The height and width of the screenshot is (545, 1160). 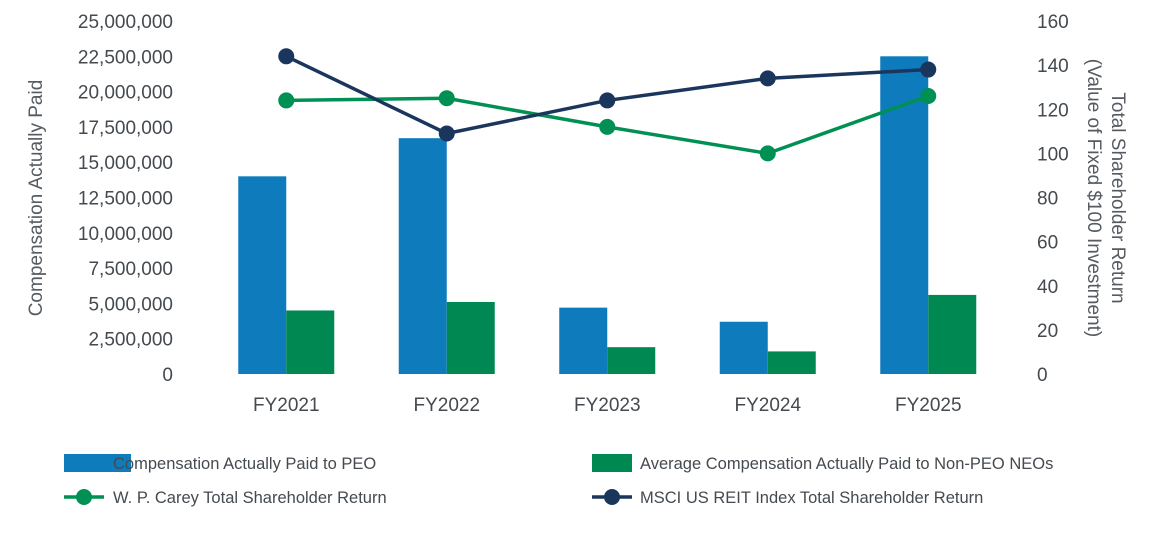 What do you see at coordinates (130, 269) in the screenshot?
I see `left-tick-label: 7,500,000` at bounding box center [130, 269].